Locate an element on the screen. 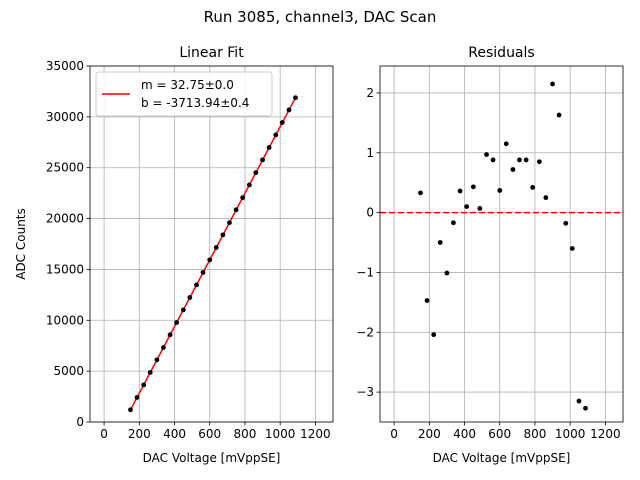 The image size is (640, 480). axes-title: Residuals is located at coordinates (501, 53).